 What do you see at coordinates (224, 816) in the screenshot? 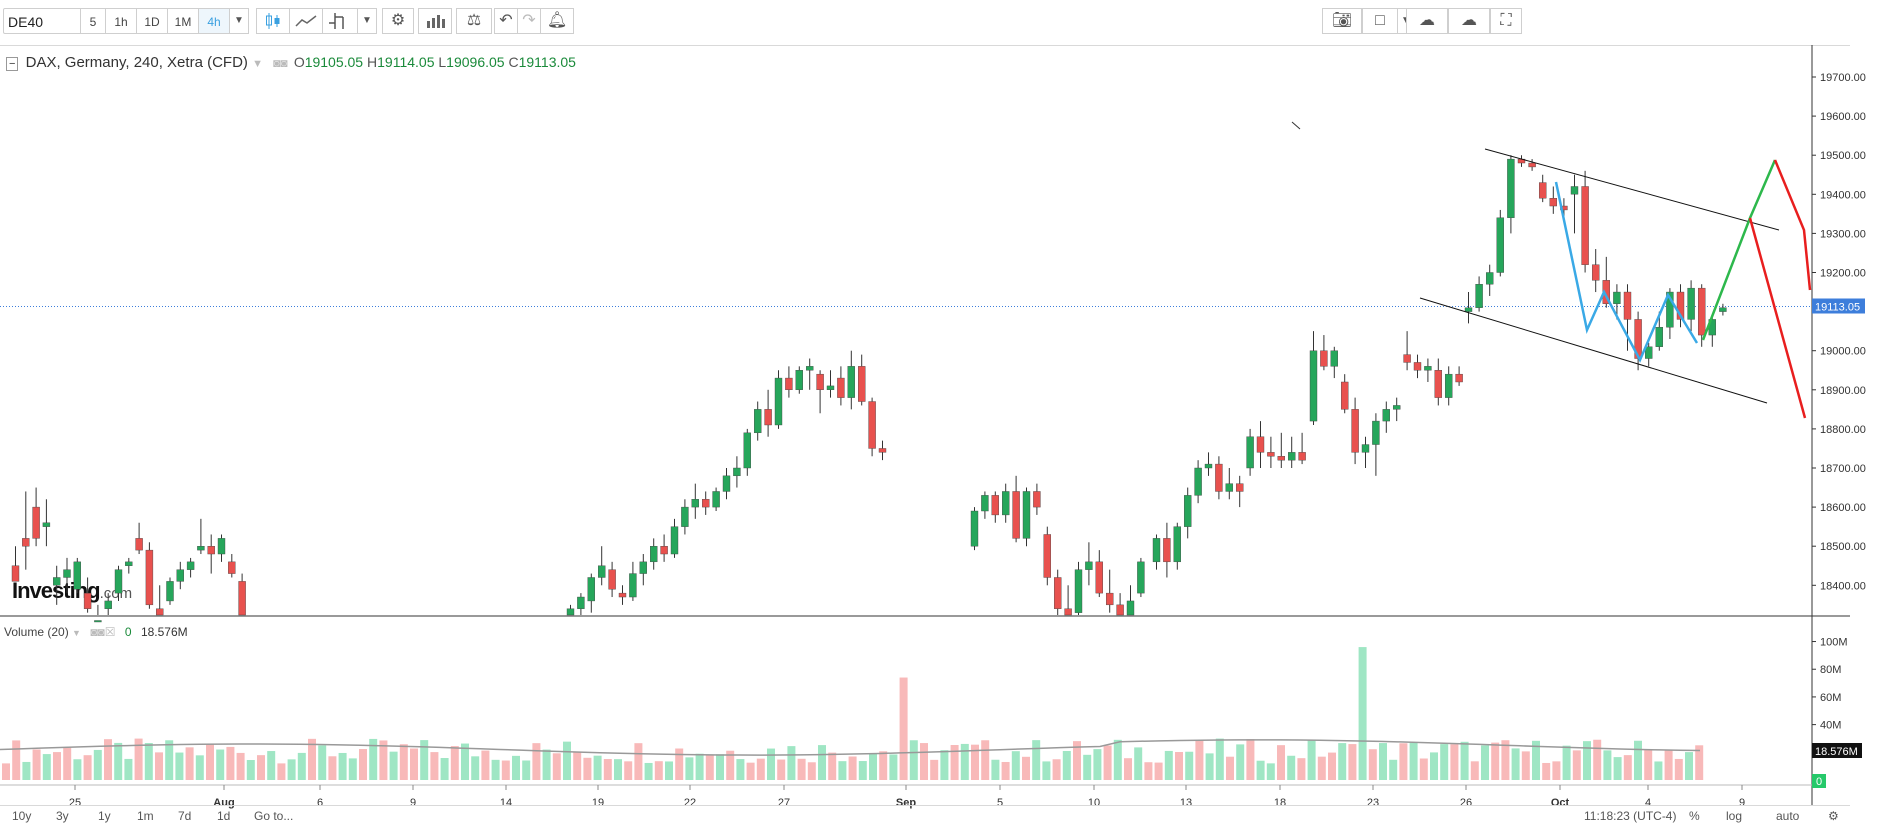
I see `range-1d: 1d` at bounding box center [224, 816].